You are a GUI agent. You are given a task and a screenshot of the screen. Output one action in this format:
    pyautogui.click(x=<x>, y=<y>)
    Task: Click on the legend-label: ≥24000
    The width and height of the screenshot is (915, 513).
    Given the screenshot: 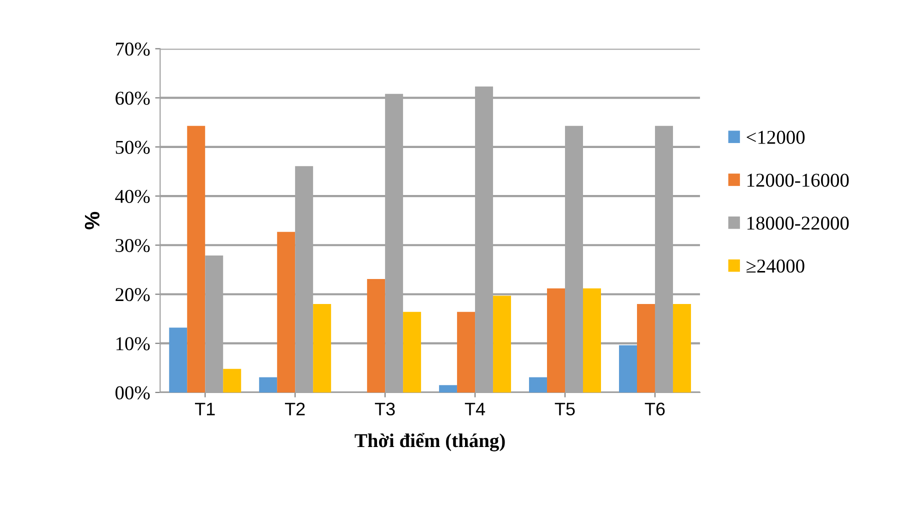 What is the action you would take?
    pyautogui.click(x=775, y=266)
    